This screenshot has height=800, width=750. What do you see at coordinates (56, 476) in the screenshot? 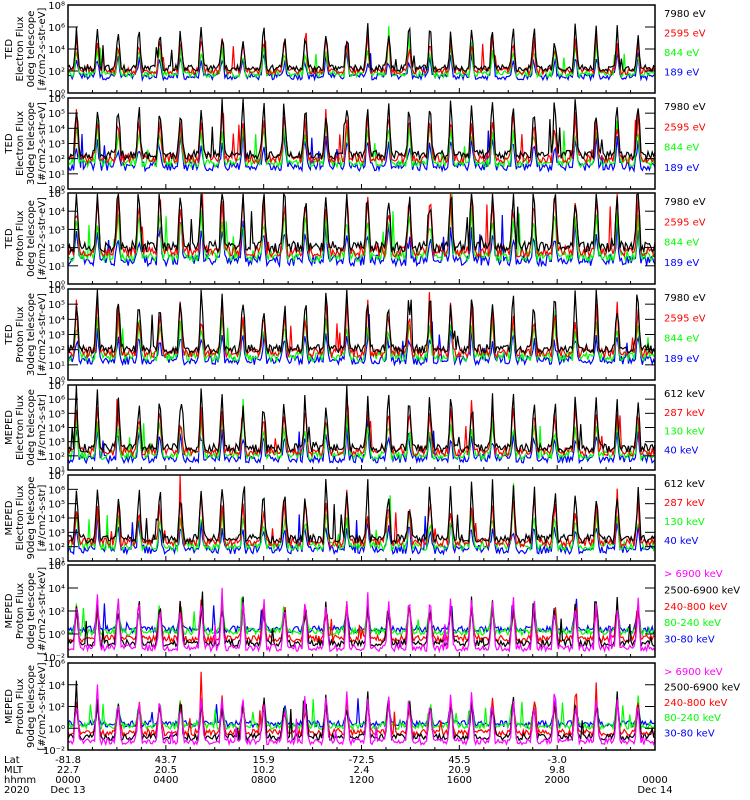
I see `y-tick-label: 10⁷` at bounding box center [56, 476].